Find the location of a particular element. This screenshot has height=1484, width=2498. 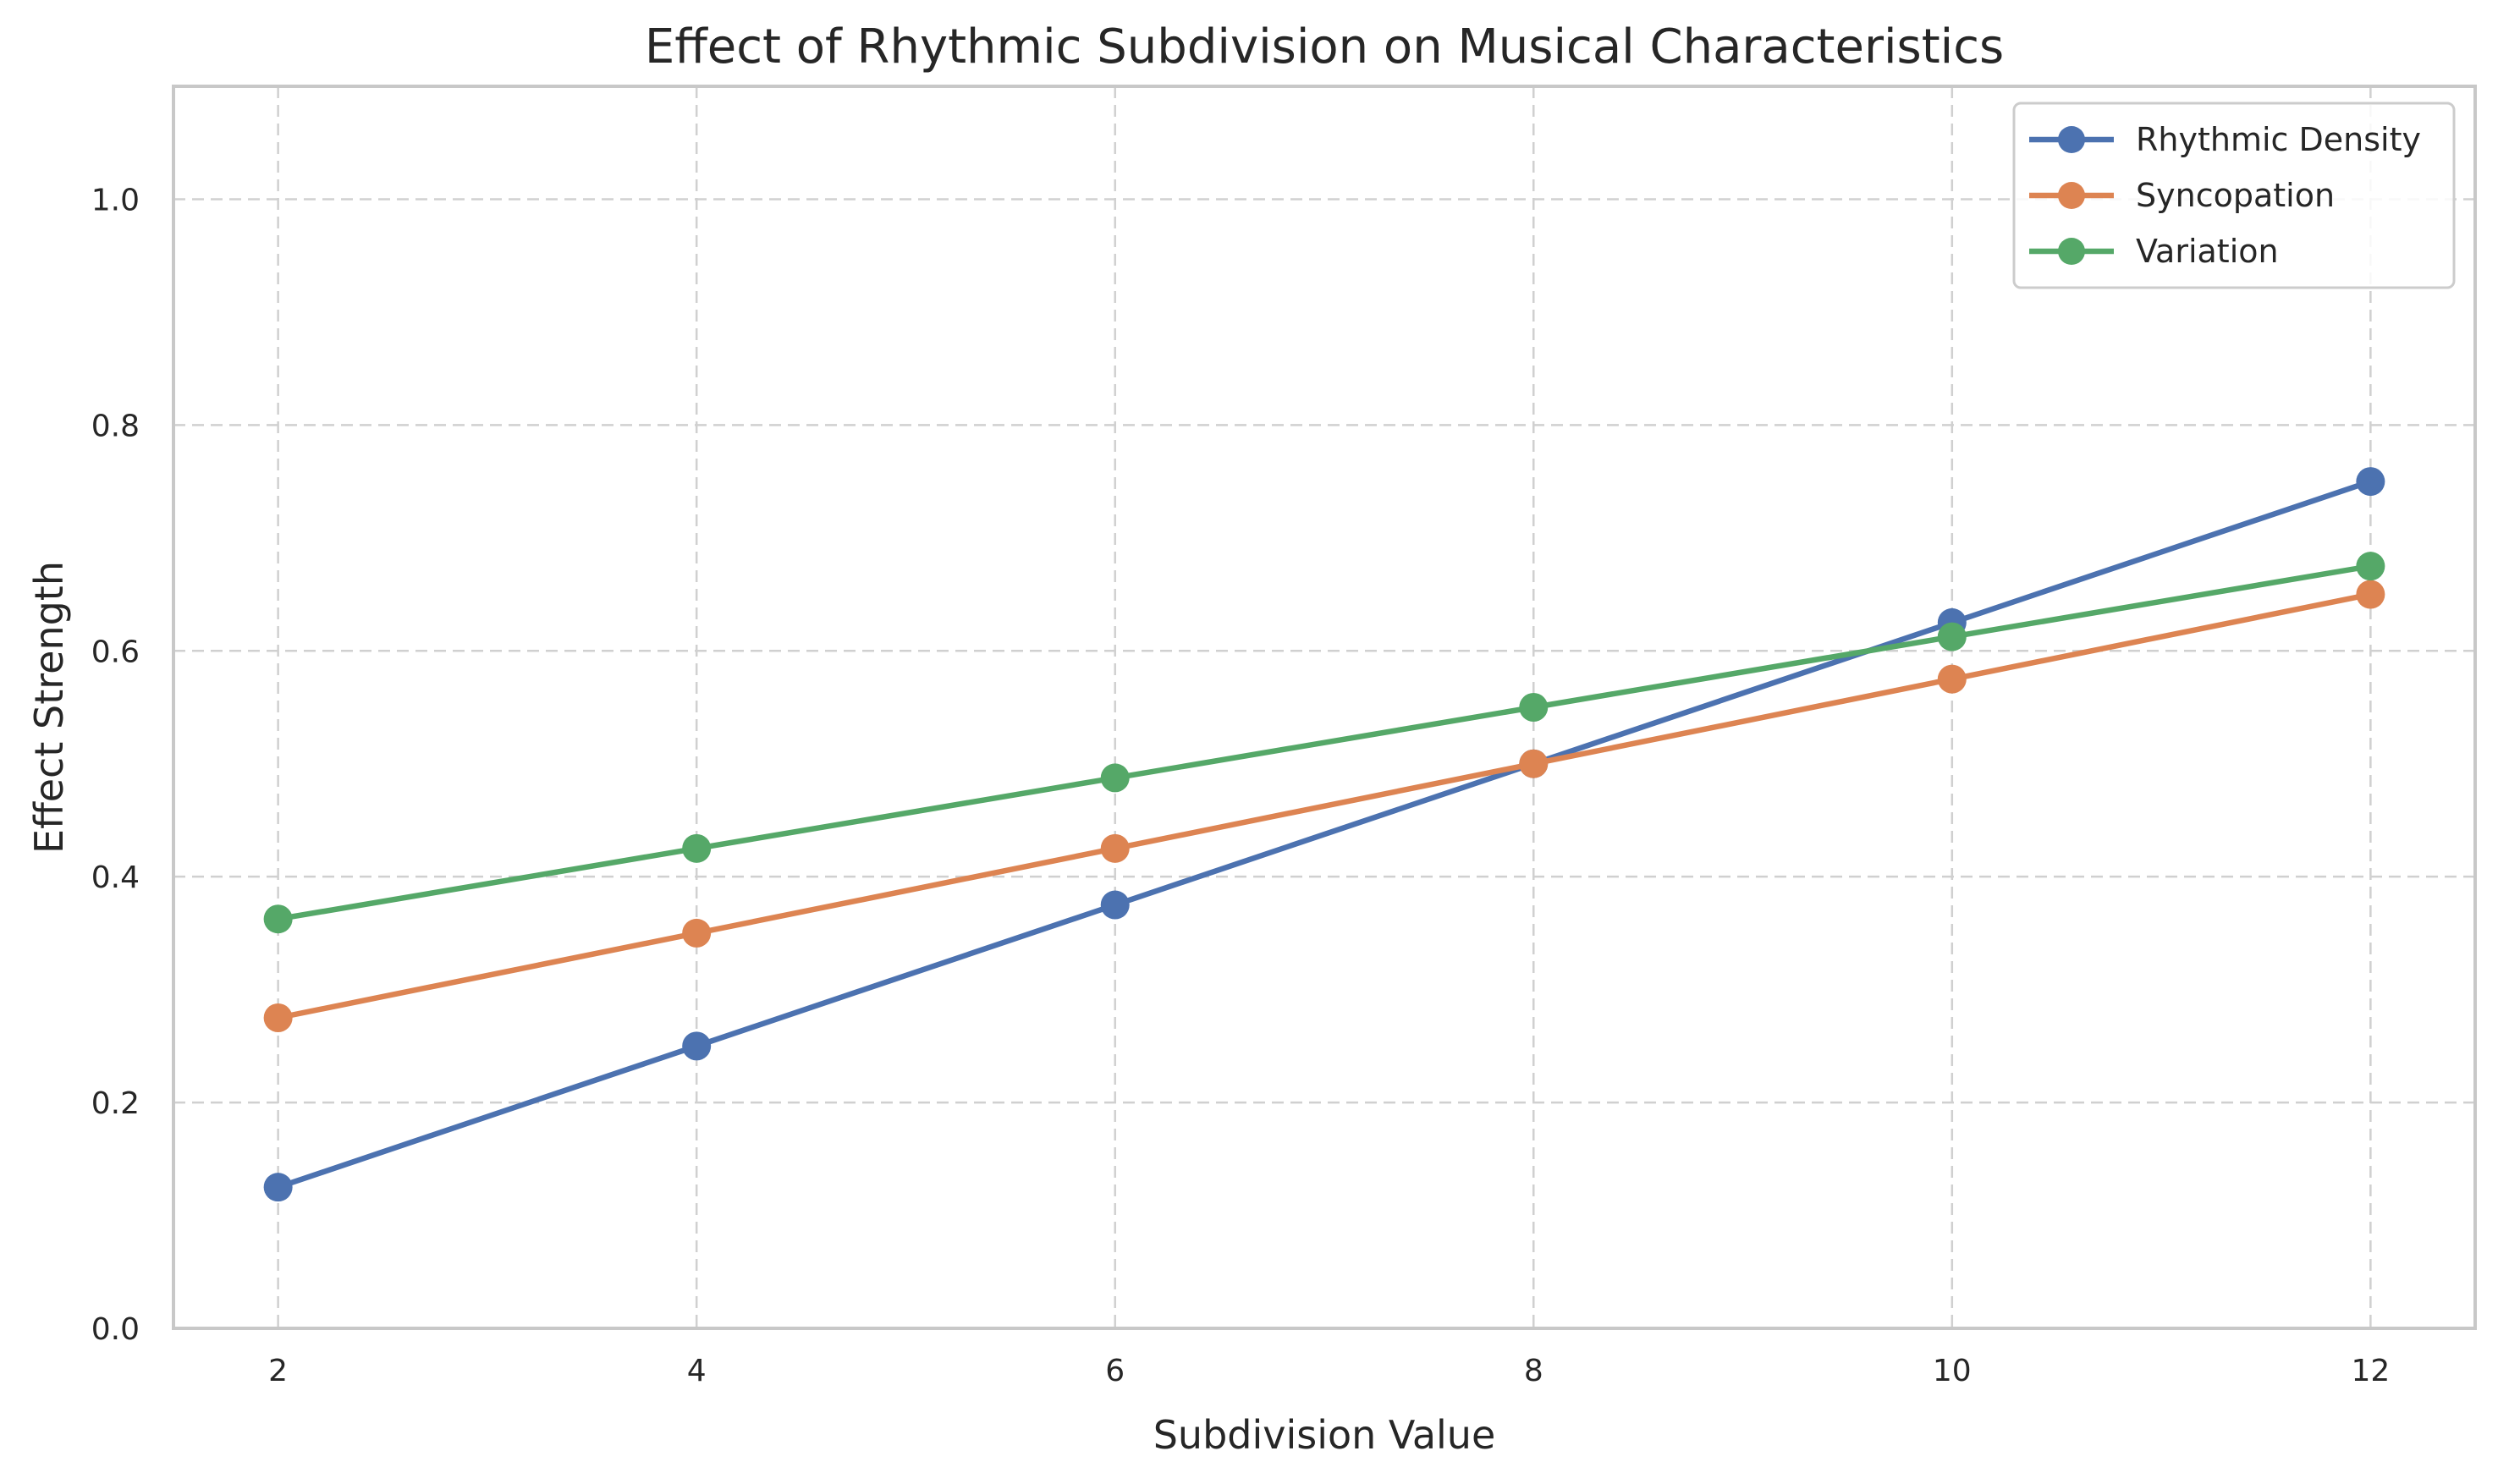

x-axis-label: Subdivision Value is located at coordinates (1324, 1435).